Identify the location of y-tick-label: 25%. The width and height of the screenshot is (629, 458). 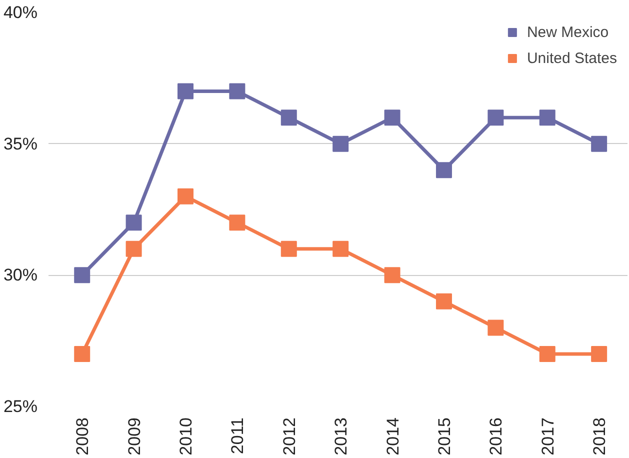
(20, 406).